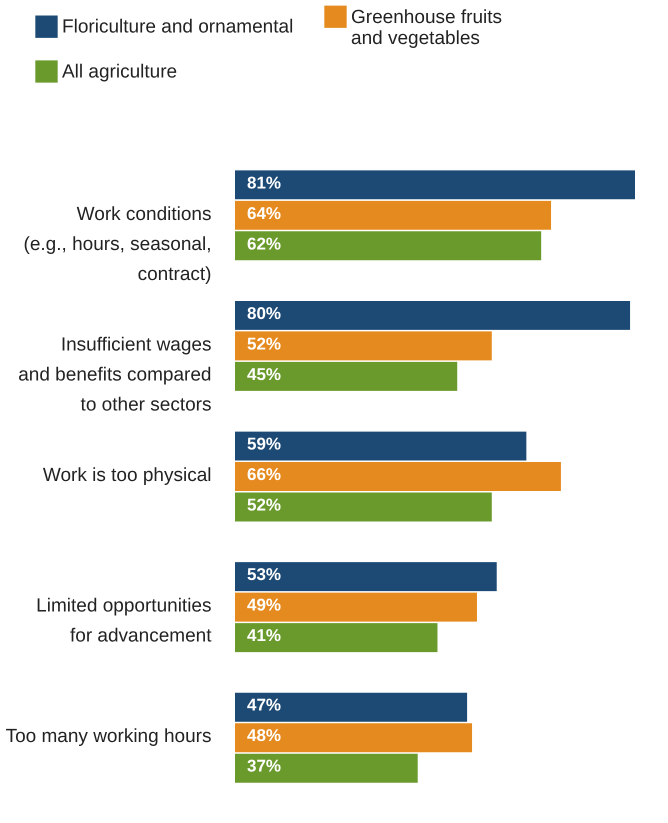 This screenshot has height=823, width=668. What do you see at coordinates (127, 475) in the screenshot?
I see `y-tick-label: Work is too physical` at bounding box center [127, 475].